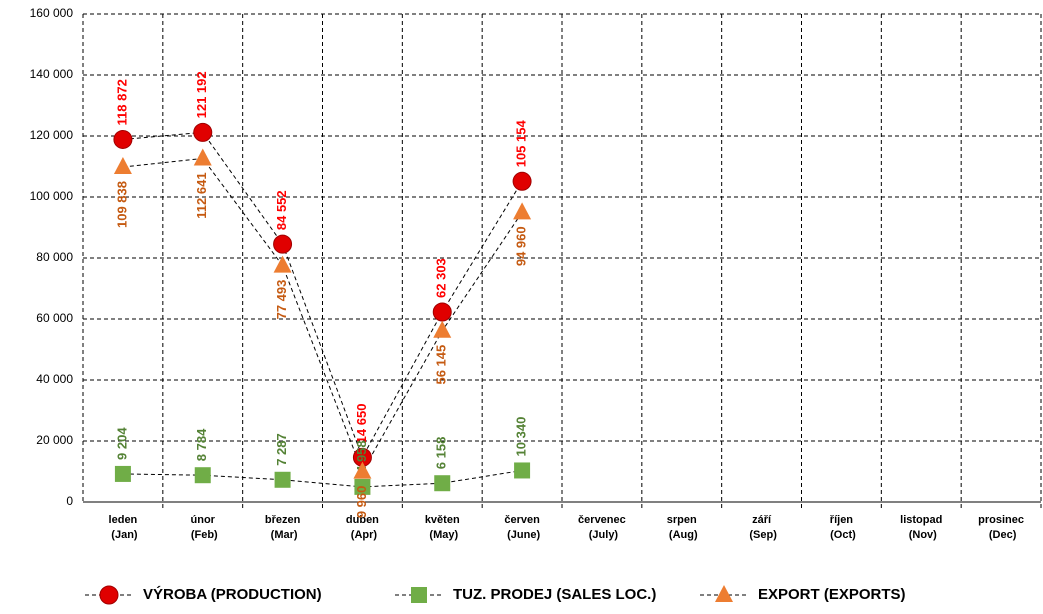 The width and height of the screenshot is (1043, 614). What do you see at coordinates (52, 13) in the screenshot?
I see `y-tick-label: 160 000` at bounding box center [52, 13].